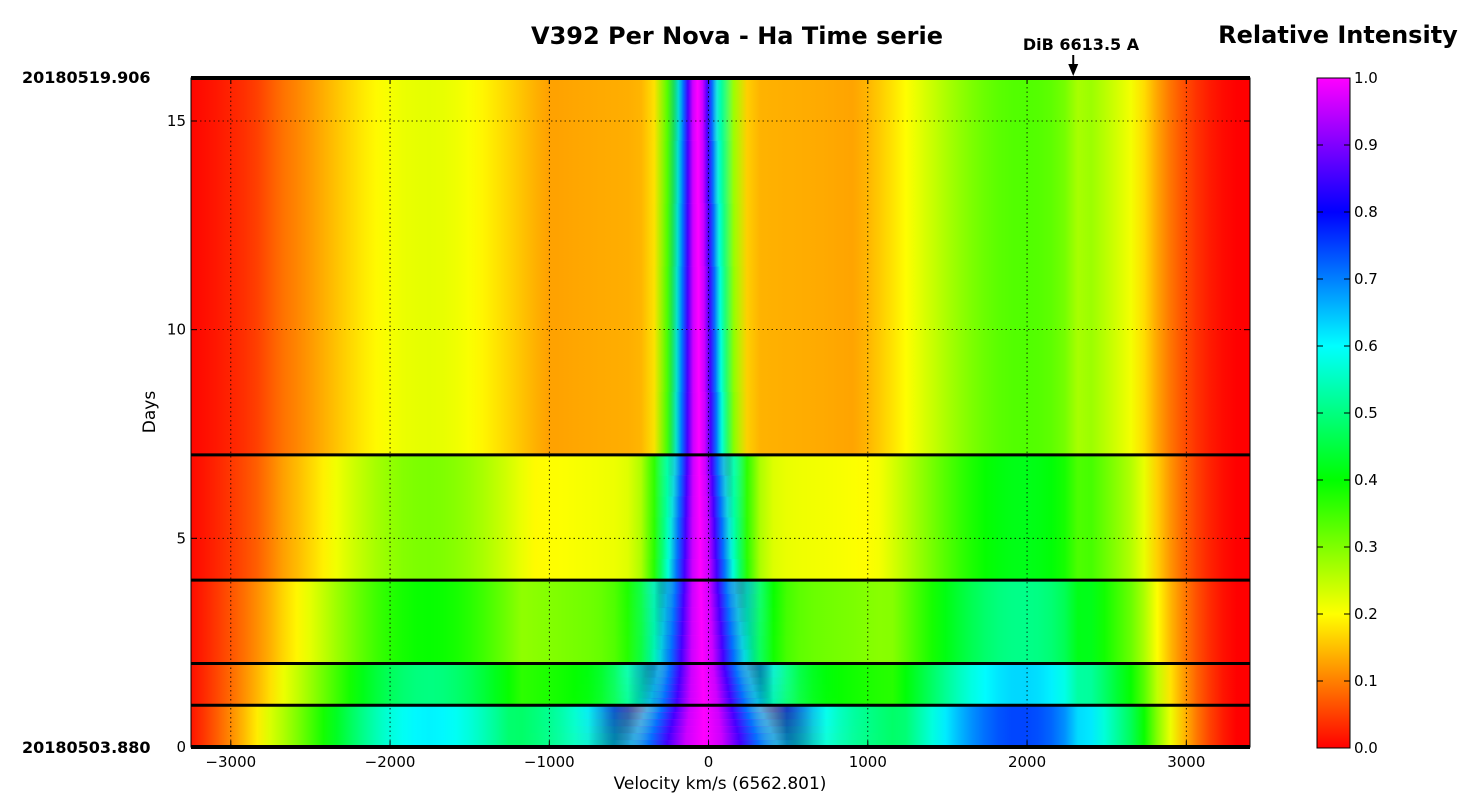 The image size is (1478, 804). I want to click on colorbar-tick-label: 0.7, so click(1366, 279).